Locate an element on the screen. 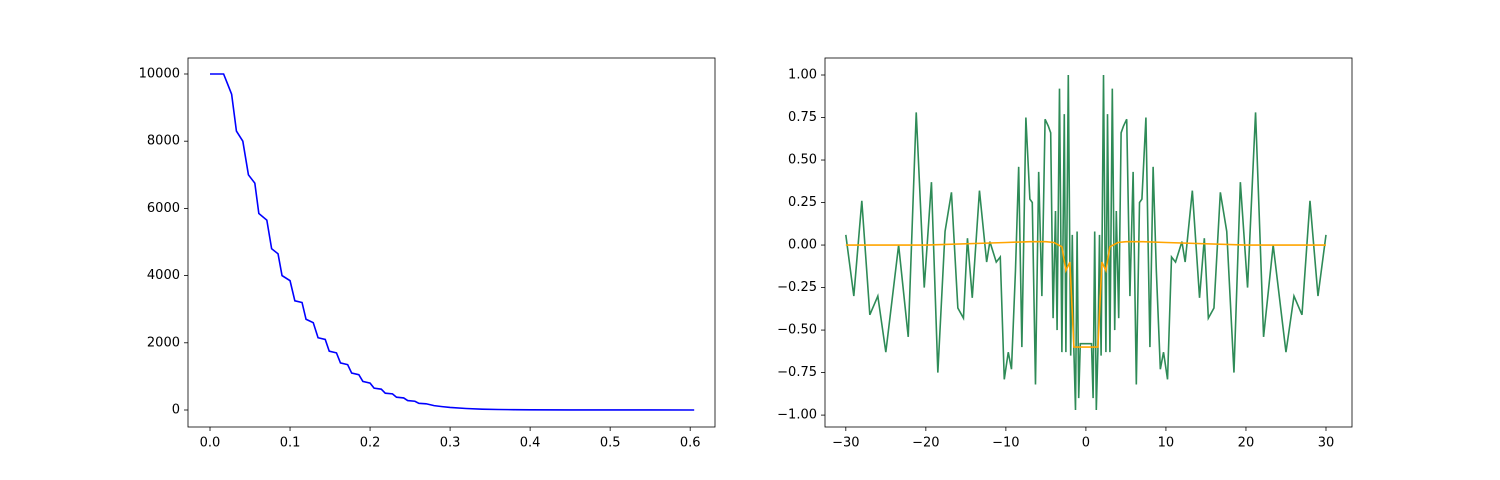  y-tick-label: 4000 is located at coordinates (163, 275).